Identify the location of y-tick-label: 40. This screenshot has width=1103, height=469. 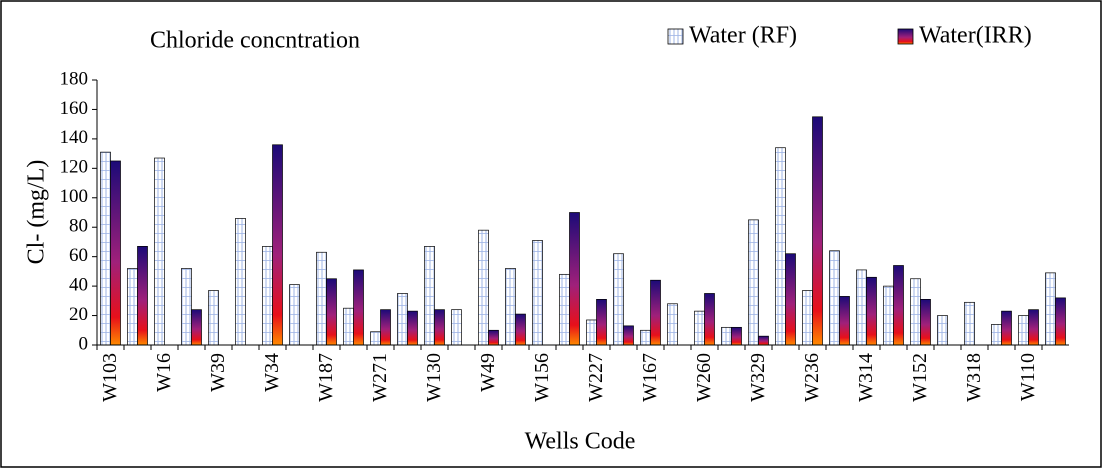
(78, 284).